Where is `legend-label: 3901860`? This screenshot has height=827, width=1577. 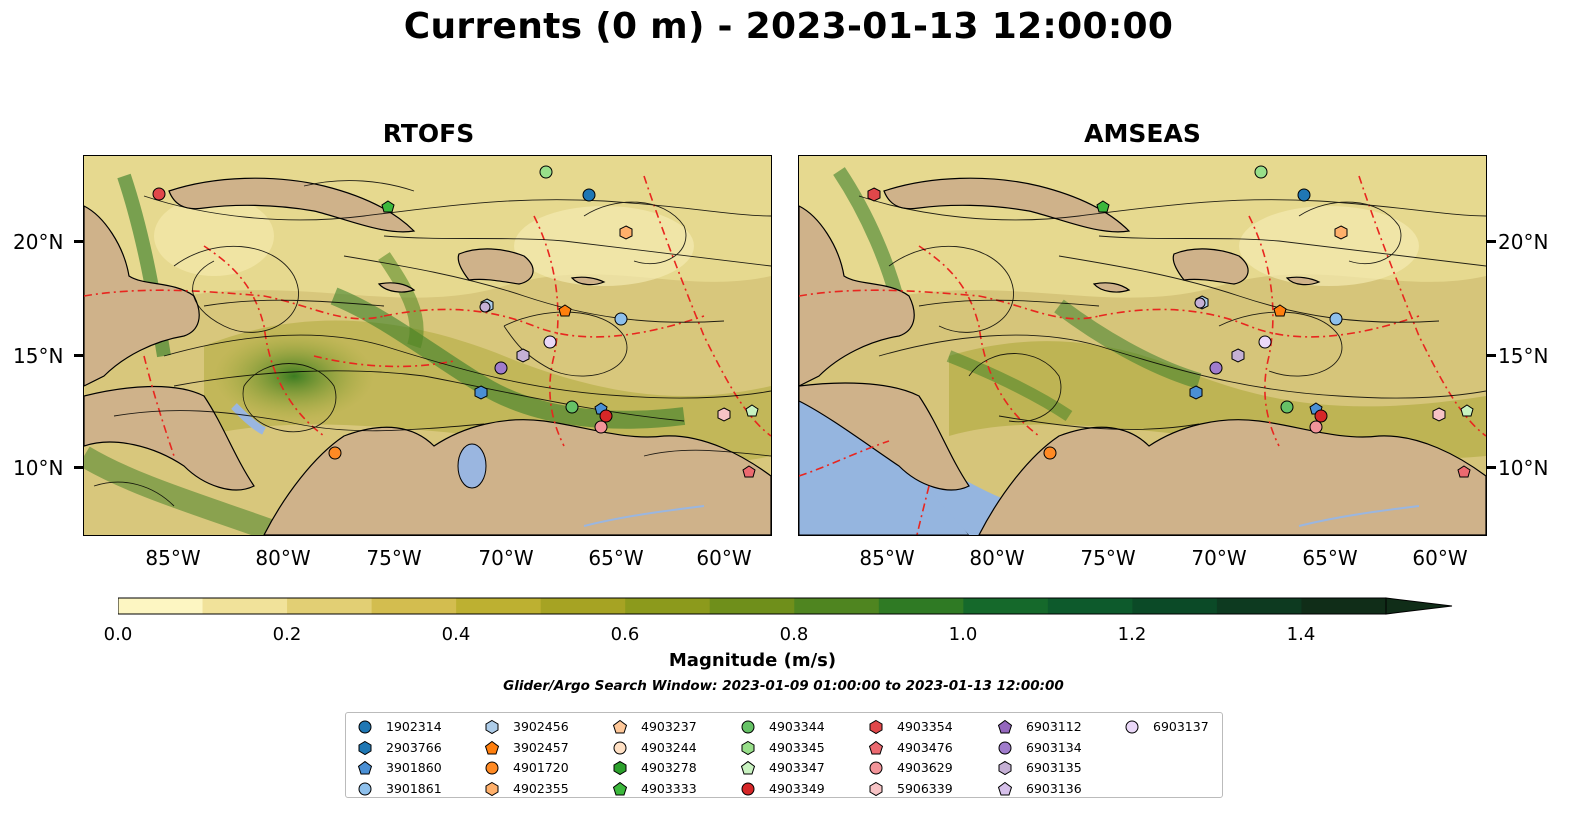 legend-label: 3901860 is located at coordinates (414, 767).